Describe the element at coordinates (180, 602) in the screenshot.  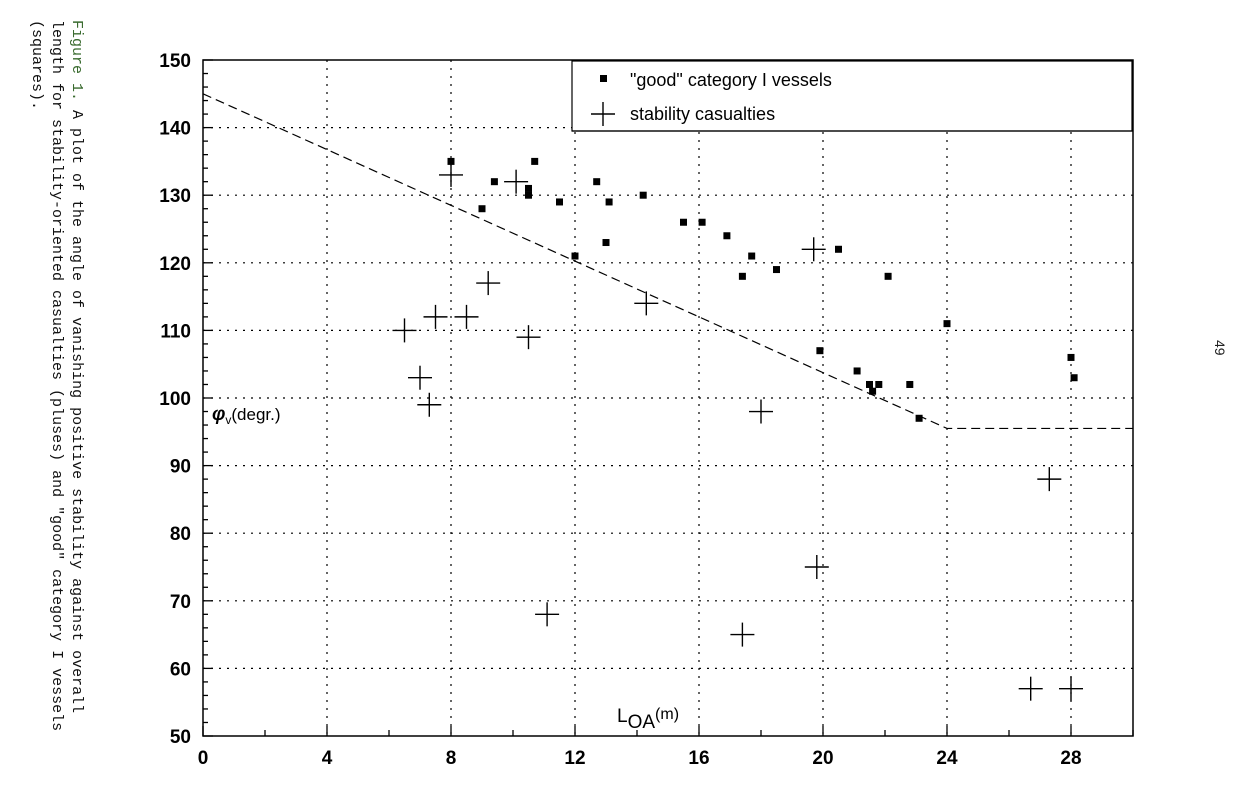
I see `y-tick-label: 70` at that location.